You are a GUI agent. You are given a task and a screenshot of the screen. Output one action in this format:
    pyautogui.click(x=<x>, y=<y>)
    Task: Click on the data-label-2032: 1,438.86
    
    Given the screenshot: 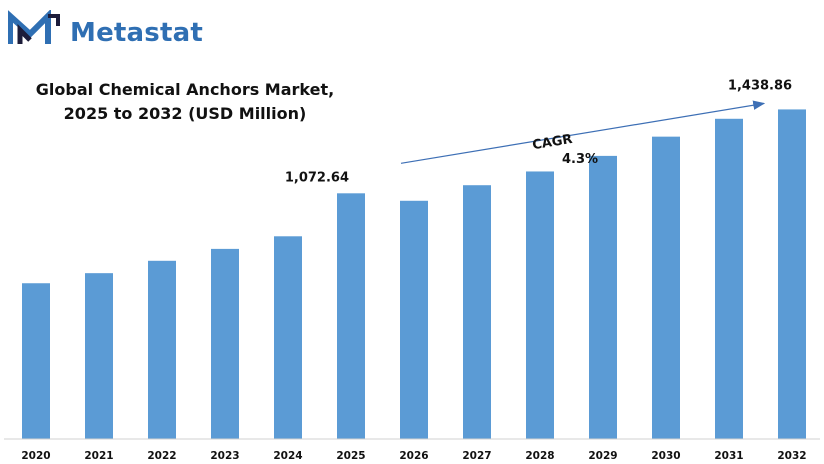 What is the action you would take?
    pyautogui.click(x=760, y=85)
    